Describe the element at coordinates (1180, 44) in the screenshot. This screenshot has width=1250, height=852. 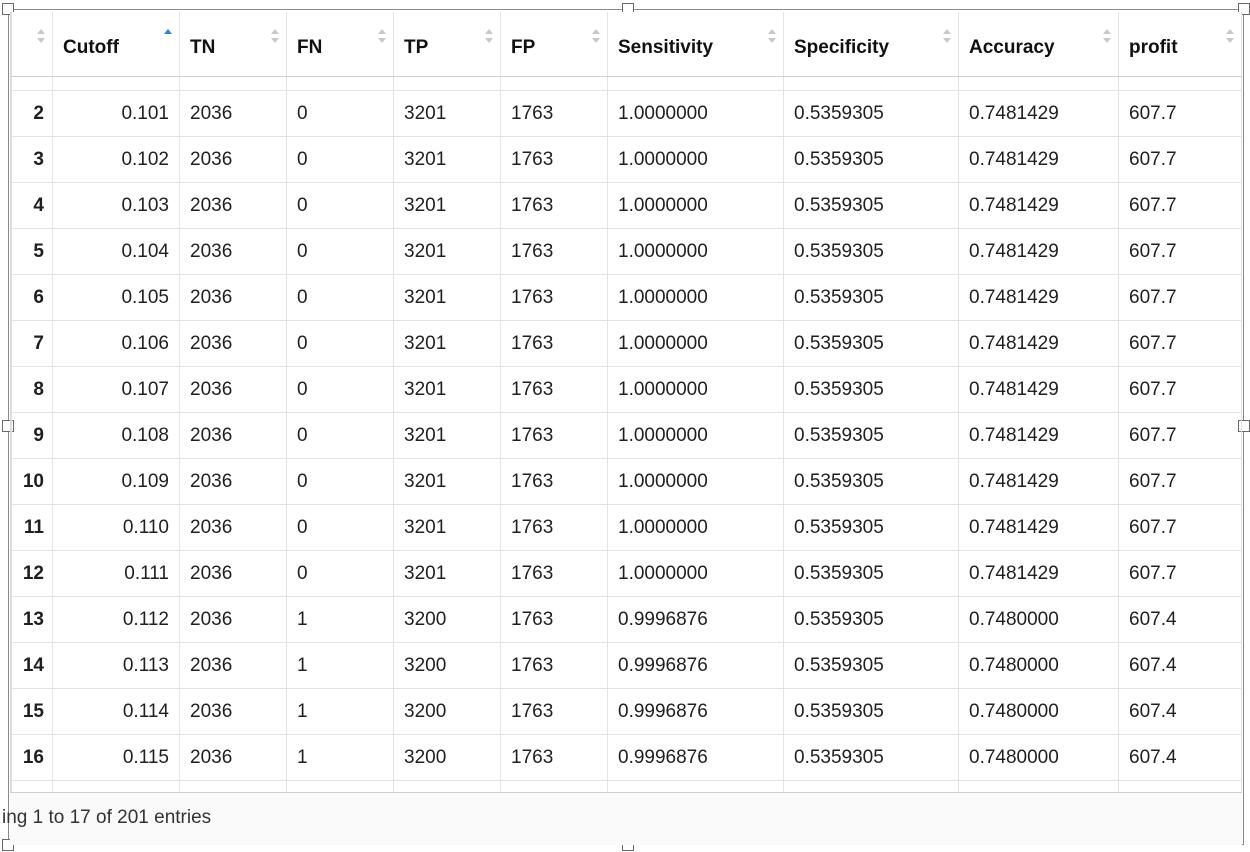
I see `column-header-profit: profit` at that location.